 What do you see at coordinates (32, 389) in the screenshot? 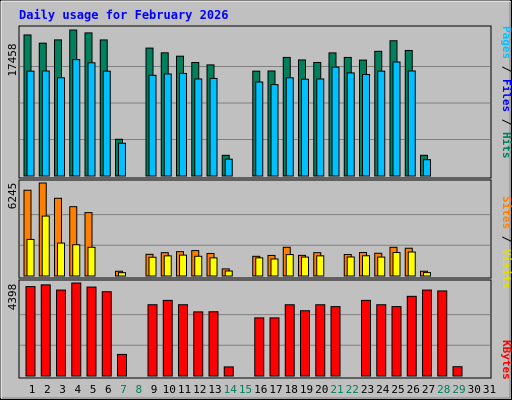
I see `x-tick-label-1: 1` at bounding box center [32, 389].